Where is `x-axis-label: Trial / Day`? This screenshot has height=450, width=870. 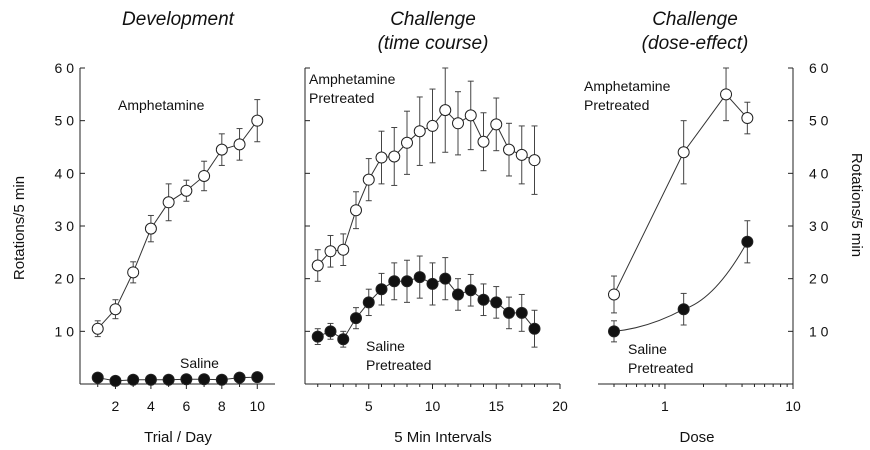
x-axis-label: Trial / Day is located at coordinates (178, 437).